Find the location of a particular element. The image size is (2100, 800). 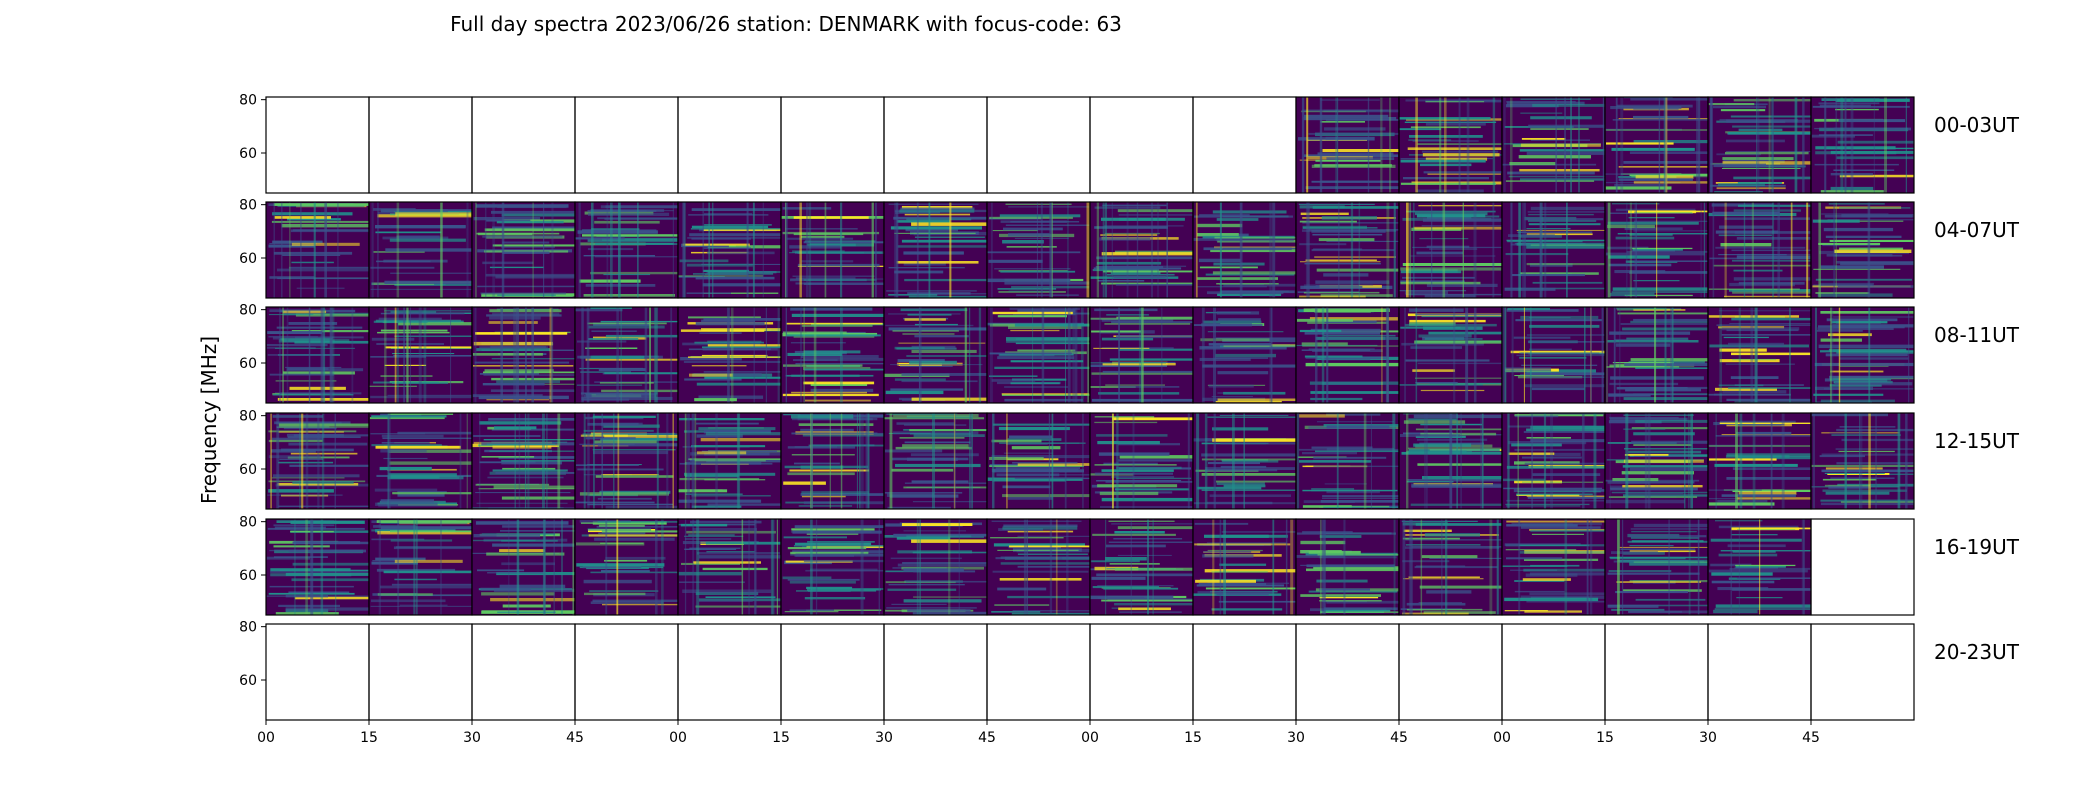

row-time-label: 12-15UT is located at coordinates (1977, 441).